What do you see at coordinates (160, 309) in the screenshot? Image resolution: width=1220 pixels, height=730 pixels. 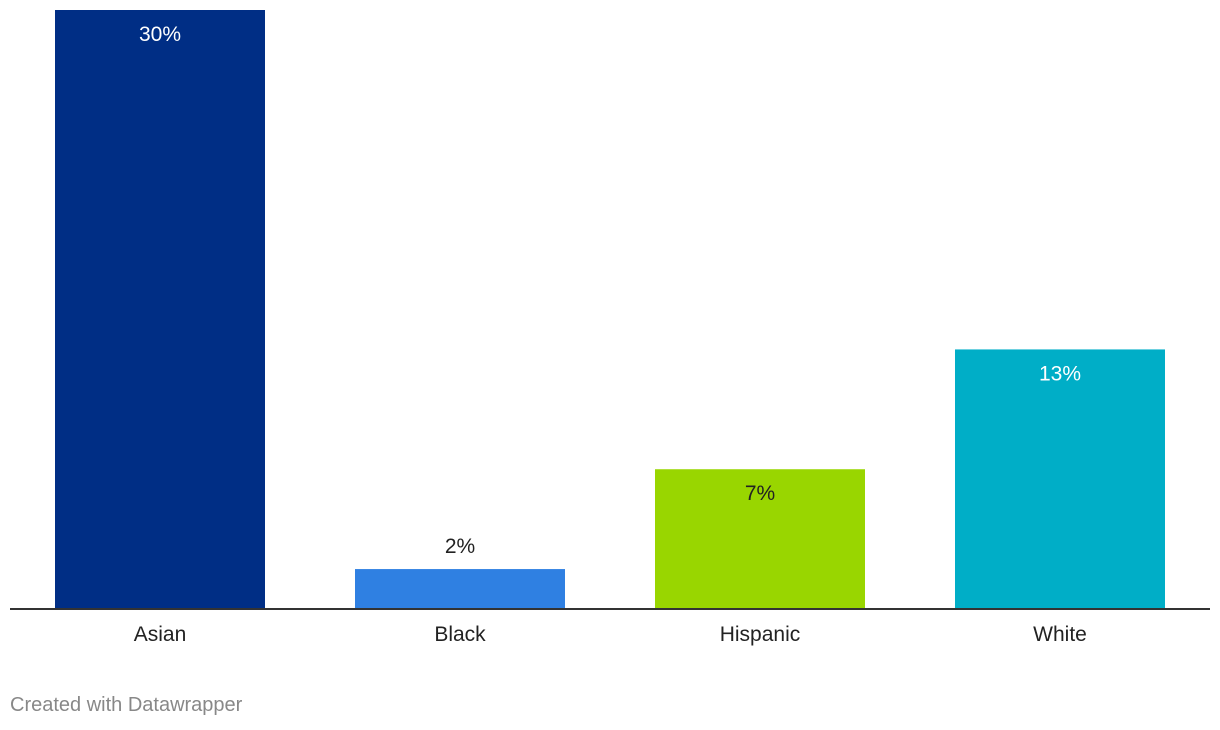 I see `bar-asian` at bounding box center [160, 309].